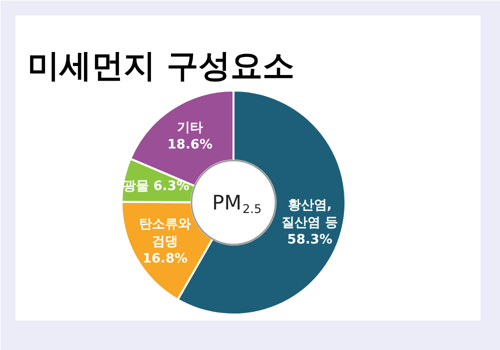 This screenshot has height=350, width=500. I want to click on data-label: 58.3%, so click(309, 240).